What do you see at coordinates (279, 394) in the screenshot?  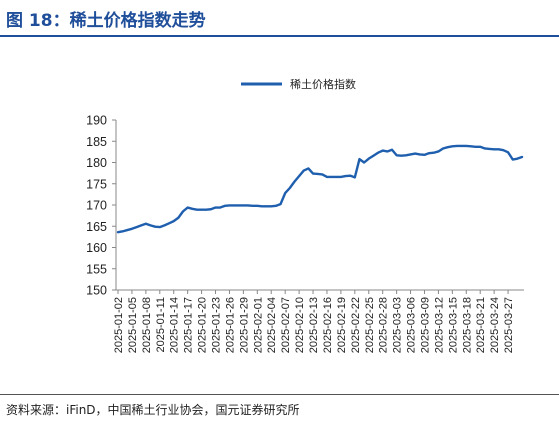 I see `footer-rule` at bounding box center [279, 394].